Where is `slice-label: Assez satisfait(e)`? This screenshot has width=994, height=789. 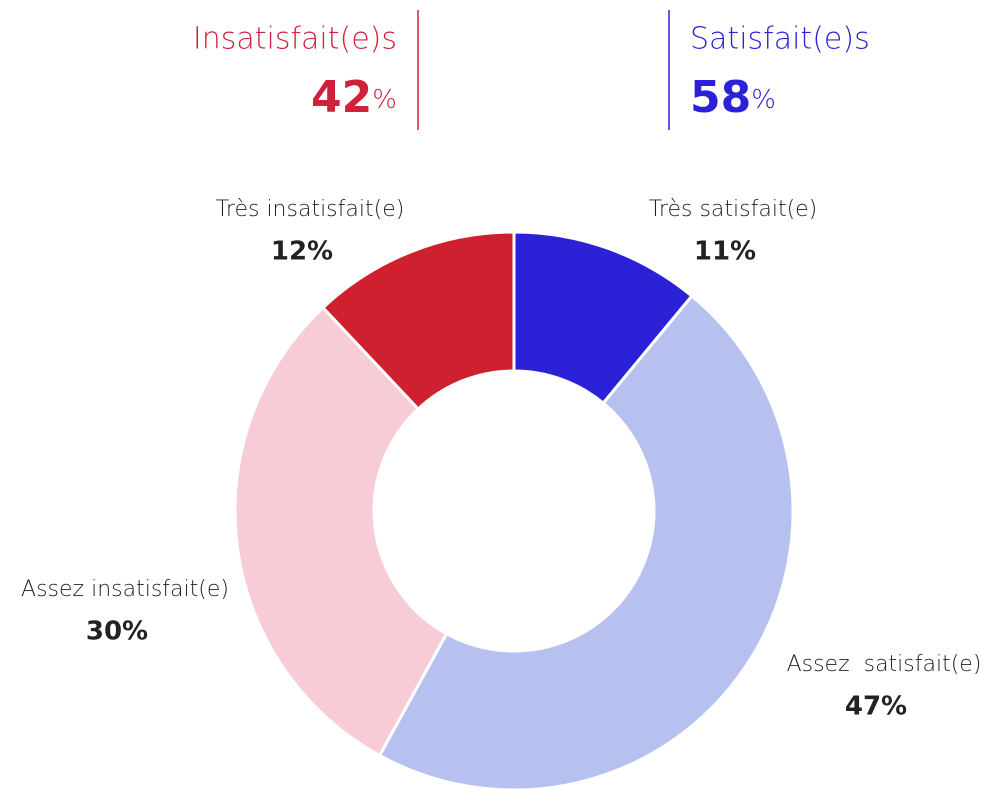
slice-label: Assez satisfait(e) is located at coordinates (884, 664).